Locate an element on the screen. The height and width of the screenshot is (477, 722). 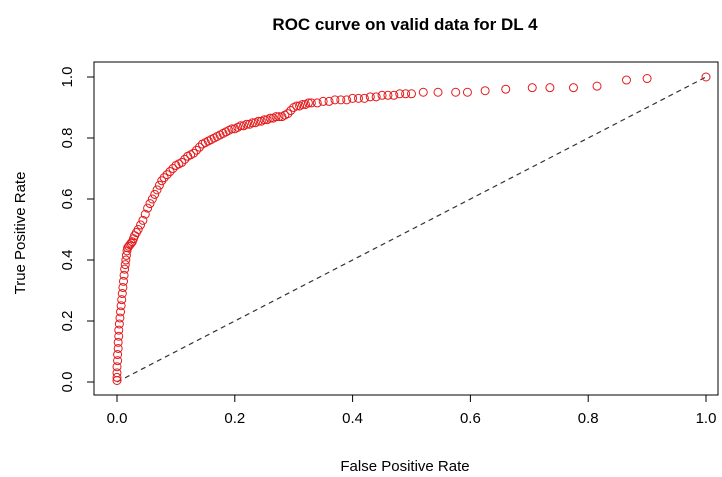
x-tick-label: 0.6 is located at coordinates (470, 418).